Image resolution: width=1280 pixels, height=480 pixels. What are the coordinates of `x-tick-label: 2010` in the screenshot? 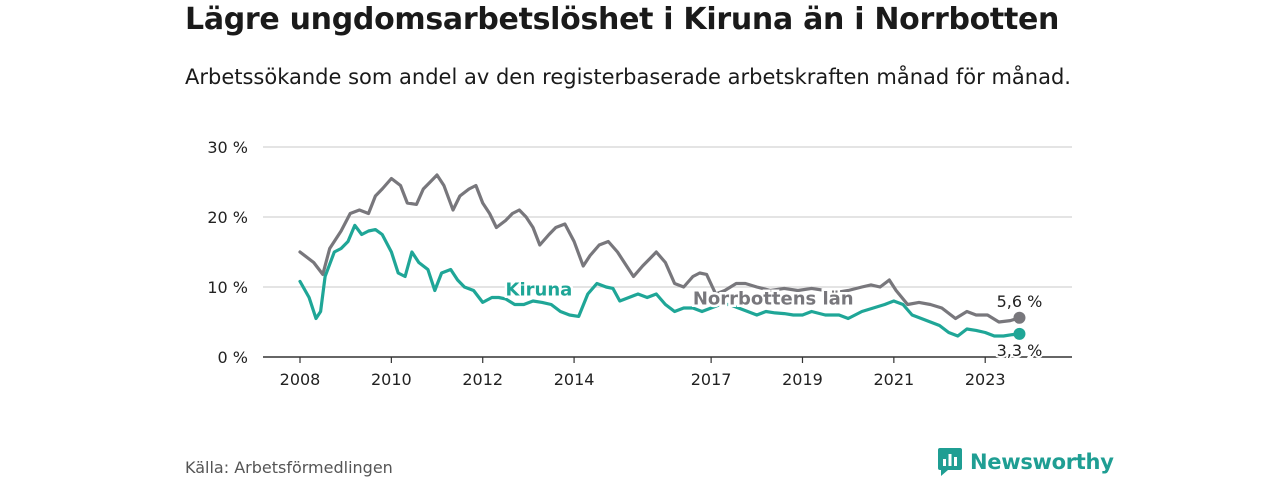 It's located at (391, 379).